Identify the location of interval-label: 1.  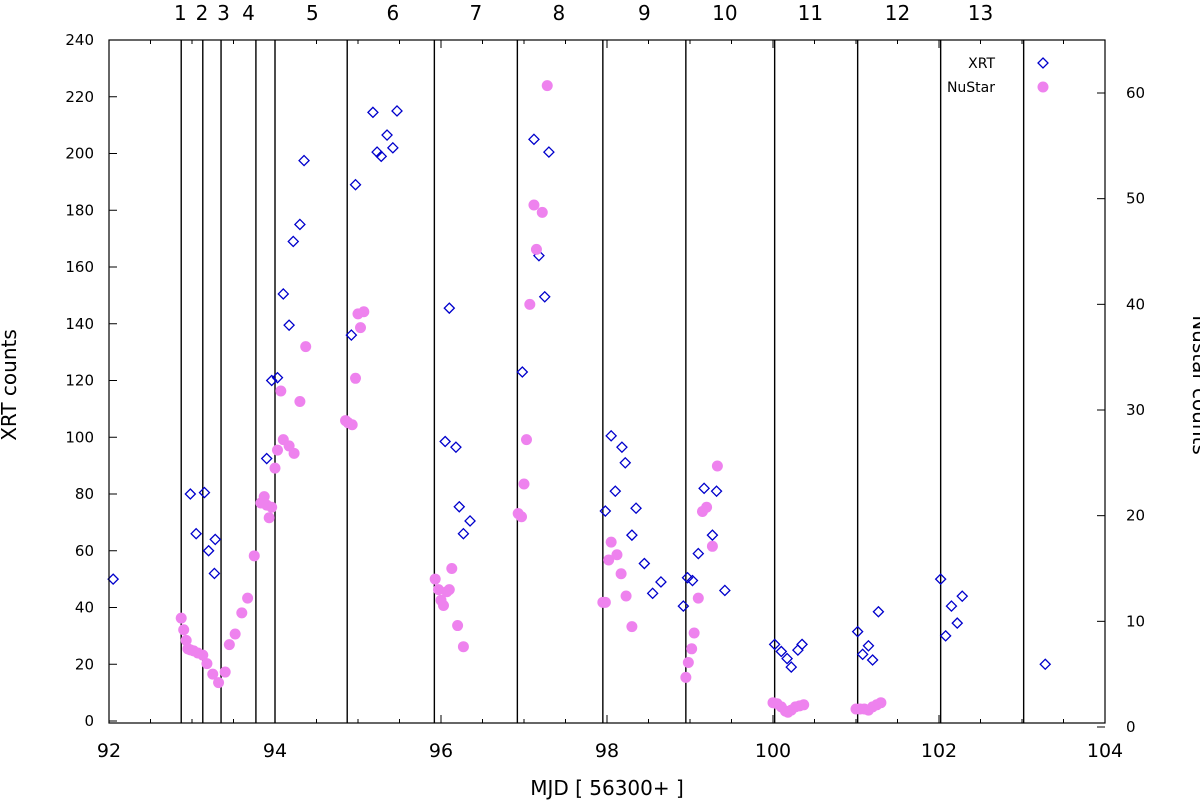
(180, 13).